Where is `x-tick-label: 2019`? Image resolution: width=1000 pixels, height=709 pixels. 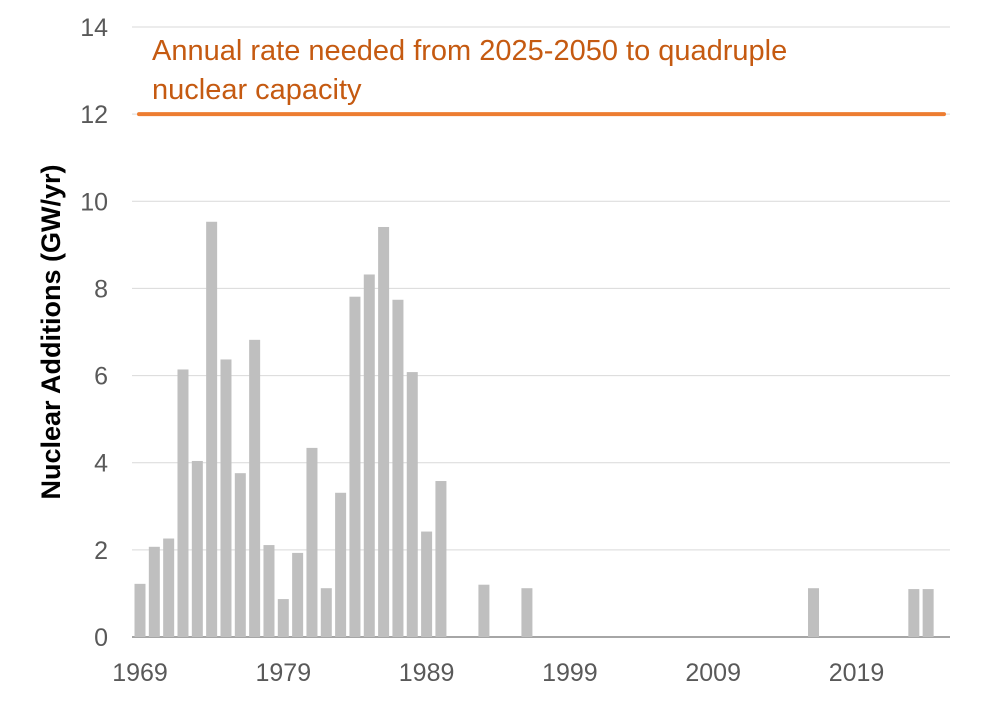
x-tick-label: 2019 is located at coordinates (857, 673).